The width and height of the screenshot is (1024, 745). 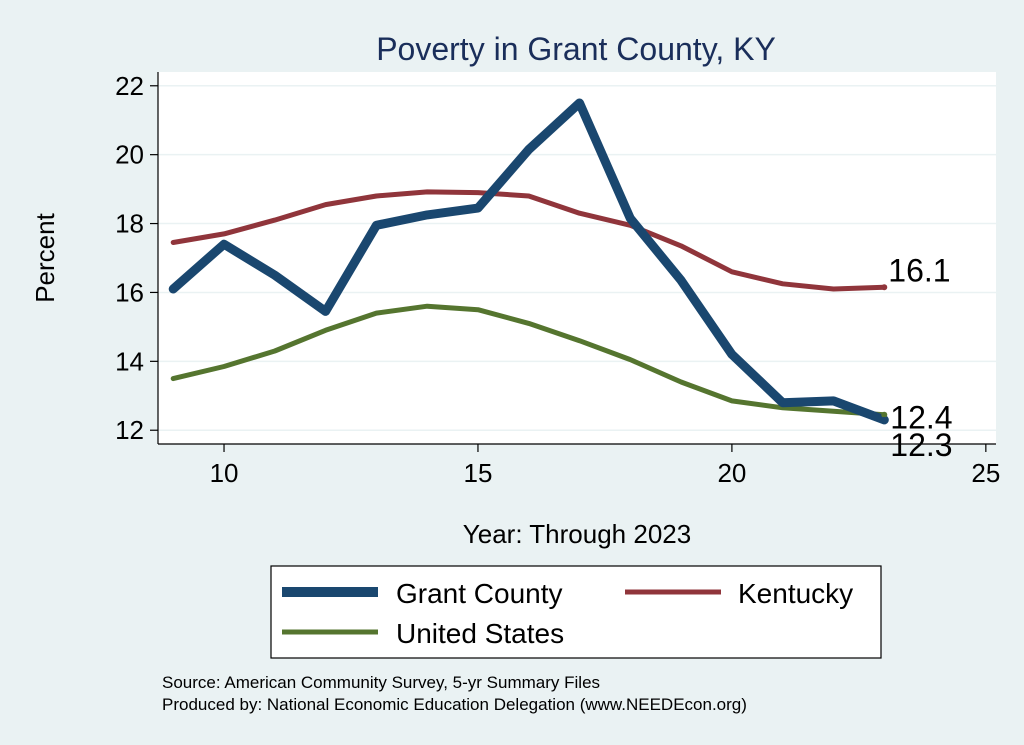 What do you see at coordinates (478, 473) in the screenshot?
I see `x-tick-label-15: 15` at bounding box center [478, 473].